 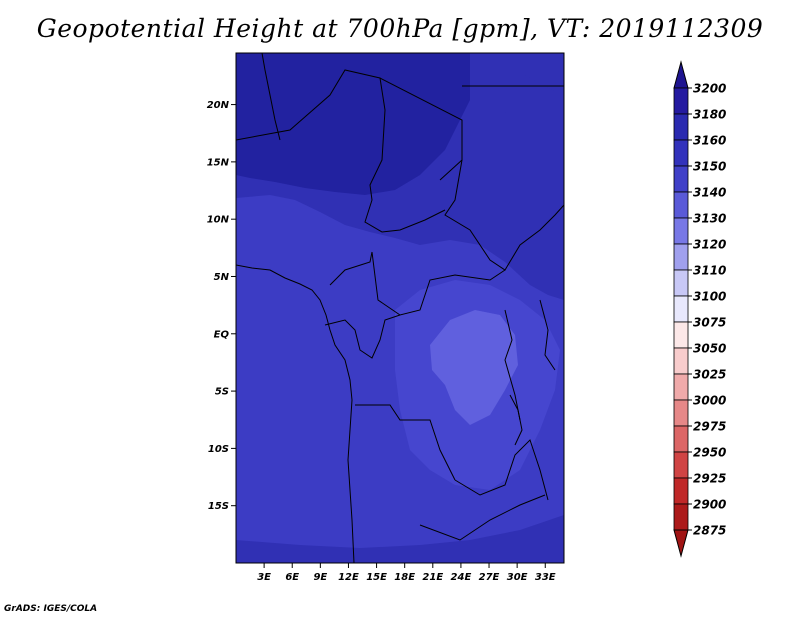 I want to click on lon-tick-label: 15E, so click(x=376, y=577).